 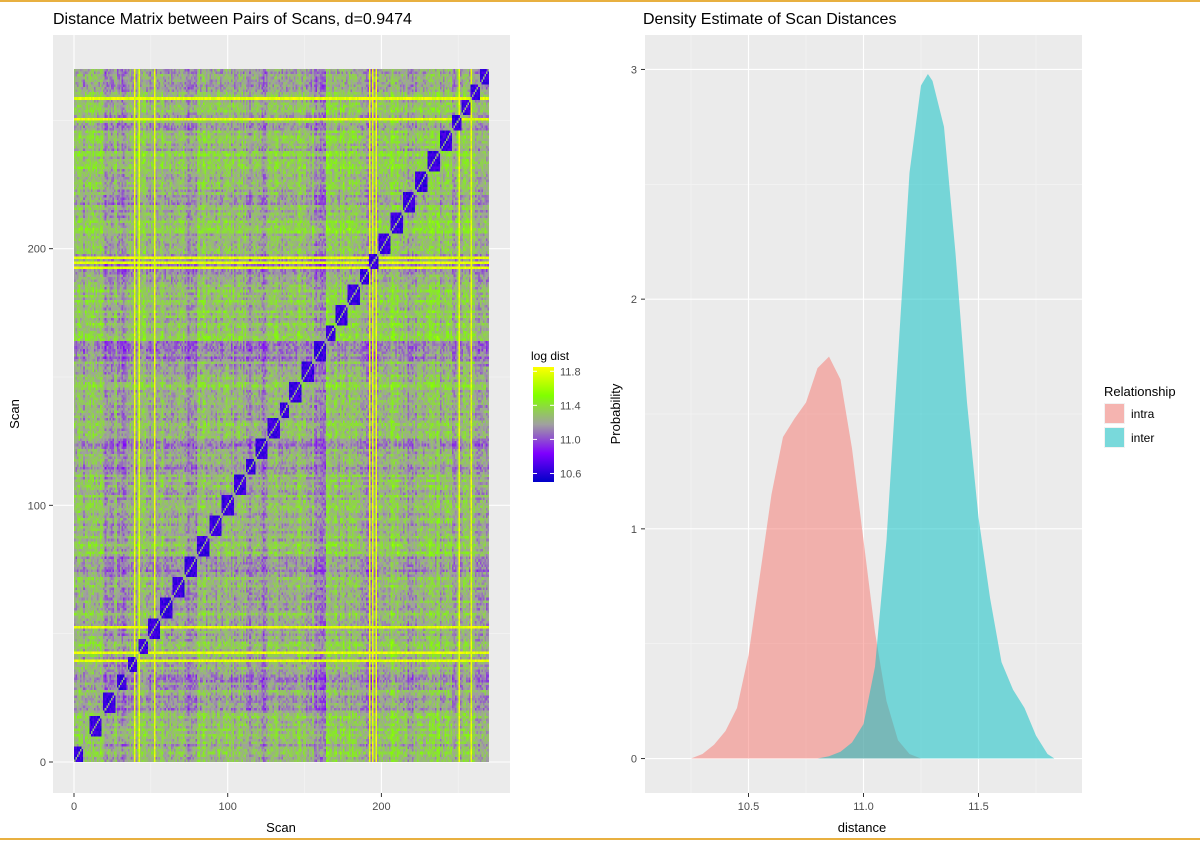 I want to click on colorbar-title: log dist, so click(x=550, y=356).